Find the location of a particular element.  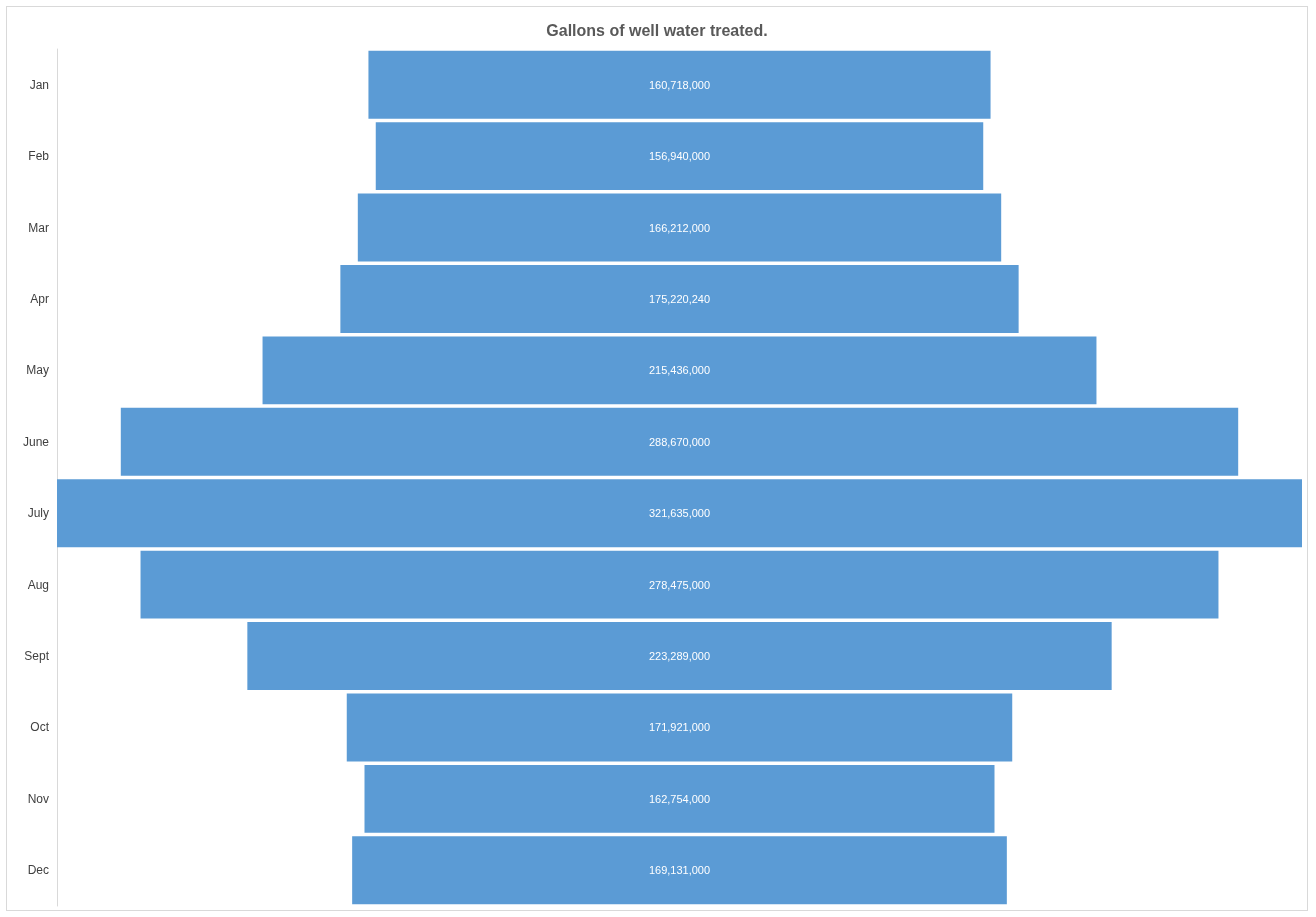

category-label: Mar is located at coordinates (38, 227).